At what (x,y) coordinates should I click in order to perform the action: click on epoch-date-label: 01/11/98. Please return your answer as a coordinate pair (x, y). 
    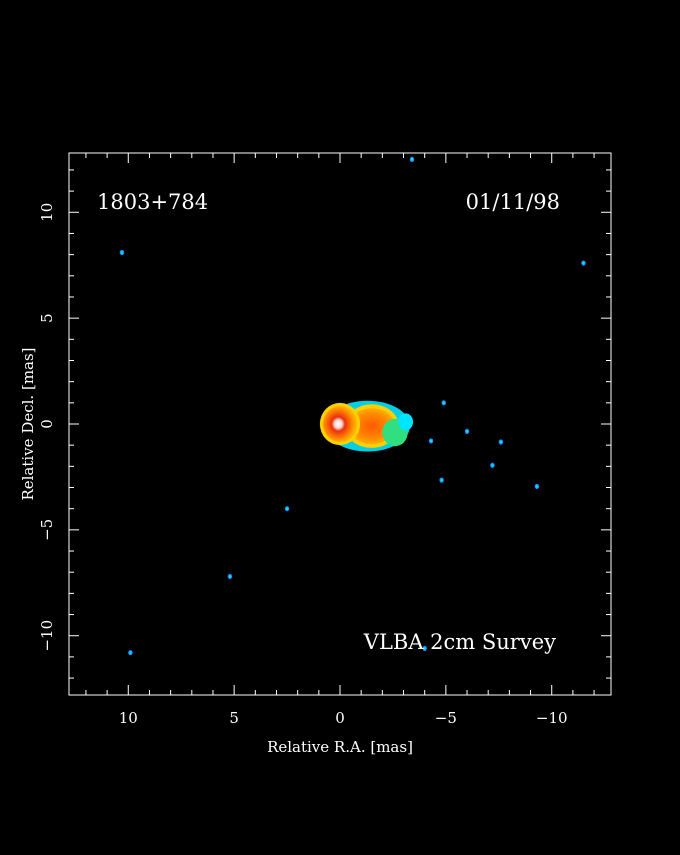
    Looking at the image, I should click on (513, 202).